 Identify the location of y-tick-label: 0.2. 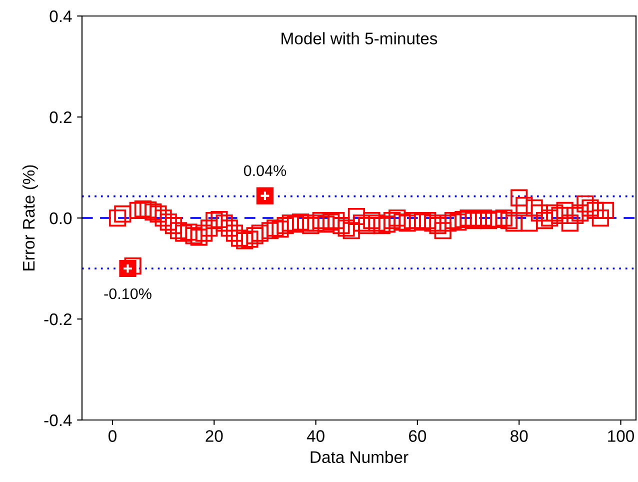
(61, 117).